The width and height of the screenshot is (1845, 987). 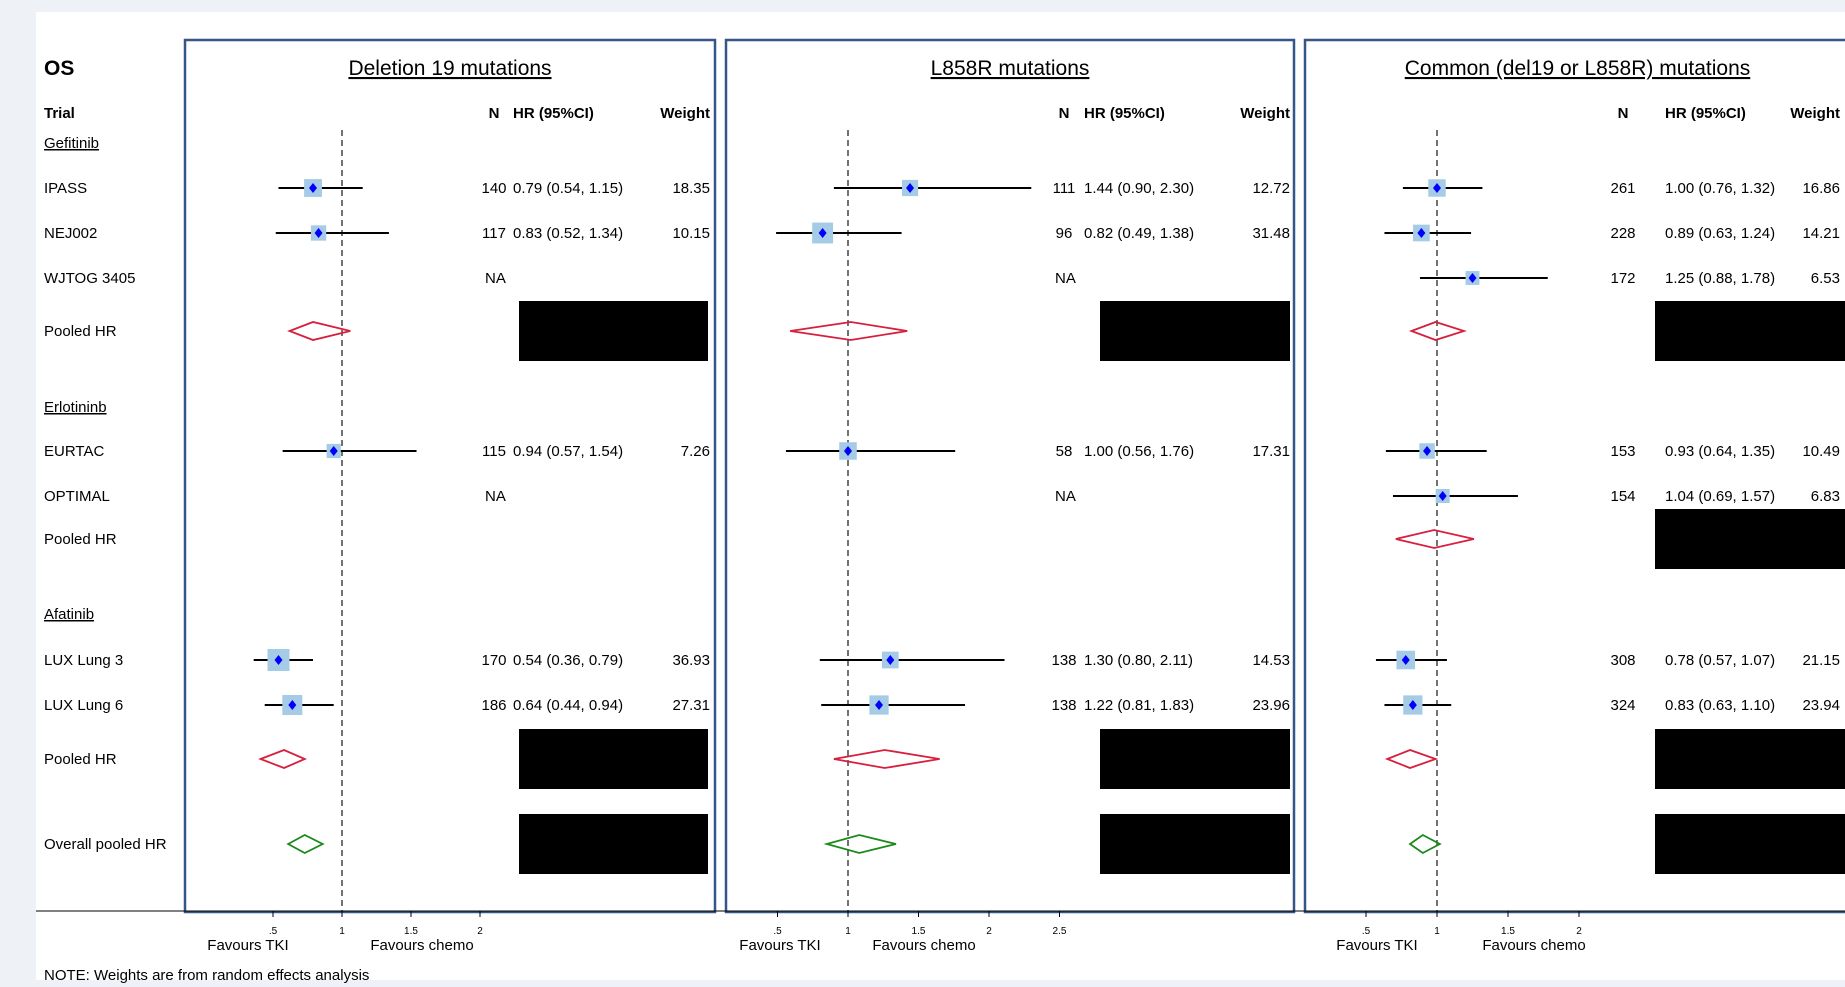 What do you see at coordinates (59, 68) in the screenshot?
I see `outcome-label: OS` at bounding box center [59, 68].